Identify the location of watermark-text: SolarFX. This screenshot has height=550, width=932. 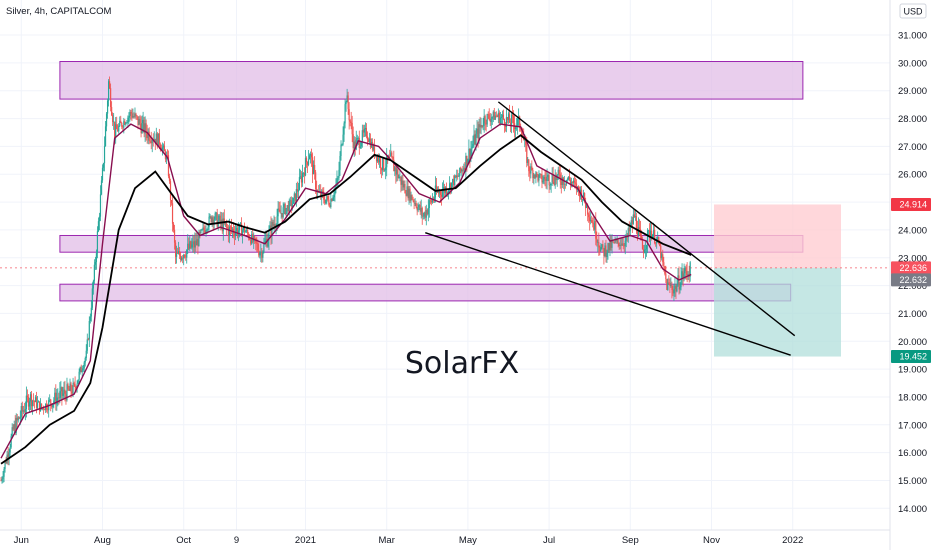
(462, 363).